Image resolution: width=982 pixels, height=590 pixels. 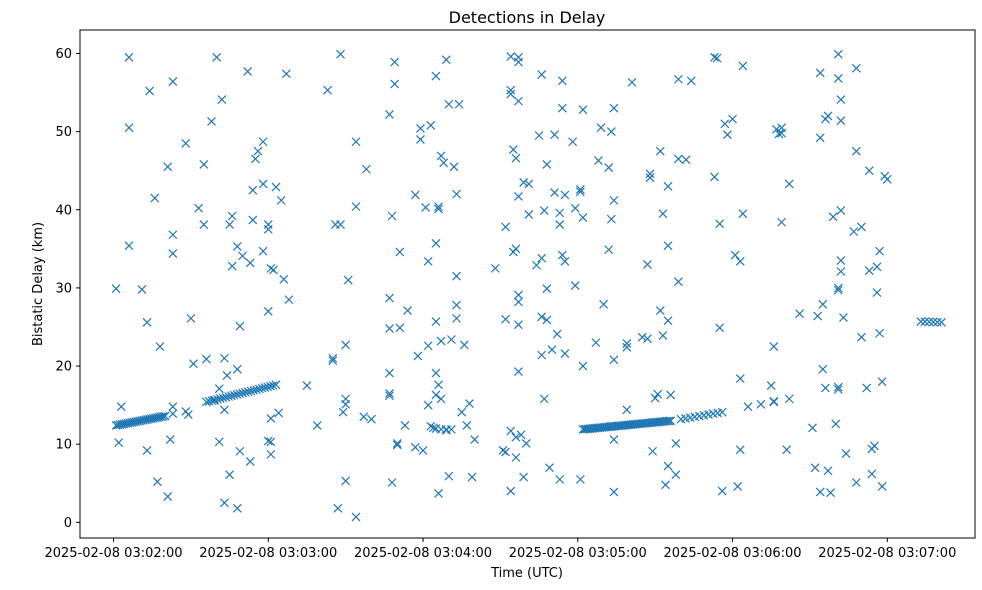 What do you see at coordinates (63, 210) in the screenshot?
I see `y-tick-label: 40` at bounding box center [63, 210].